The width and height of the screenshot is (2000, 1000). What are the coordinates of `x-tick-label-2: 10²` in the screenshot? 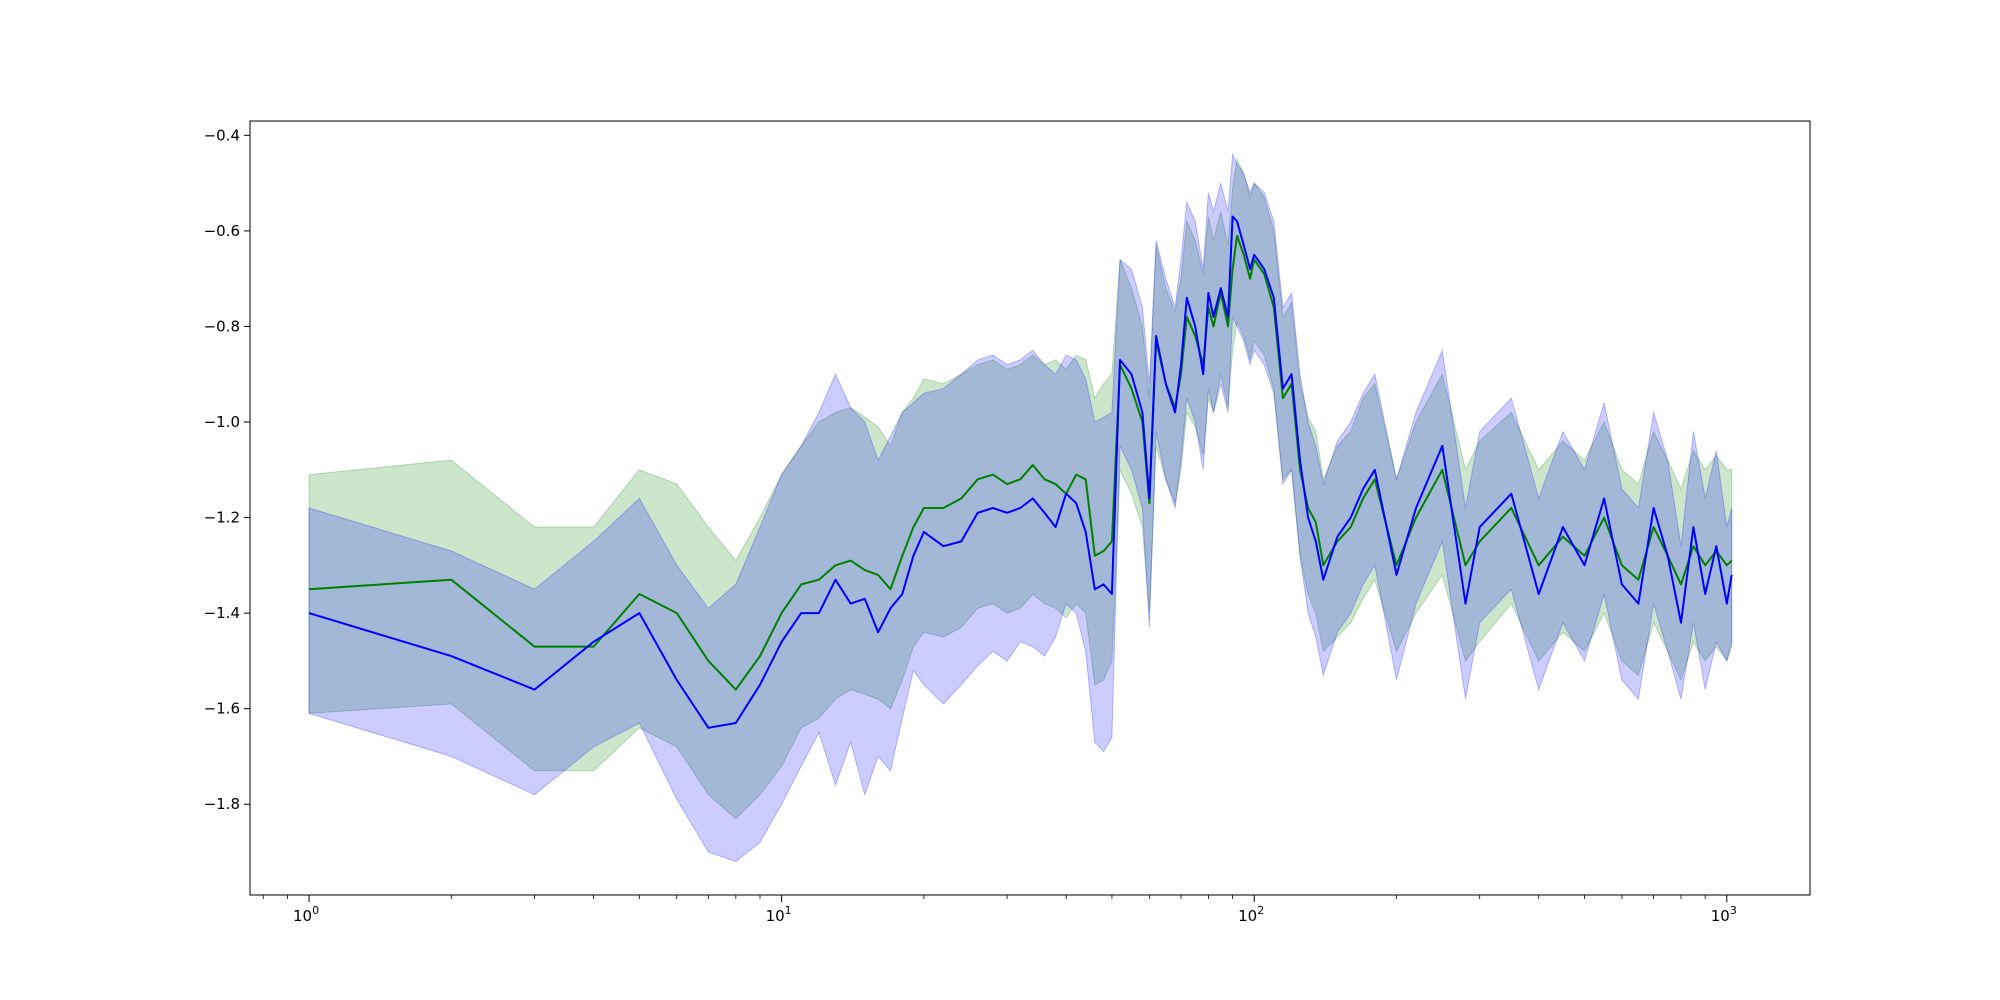 It's located at (1251, 914).